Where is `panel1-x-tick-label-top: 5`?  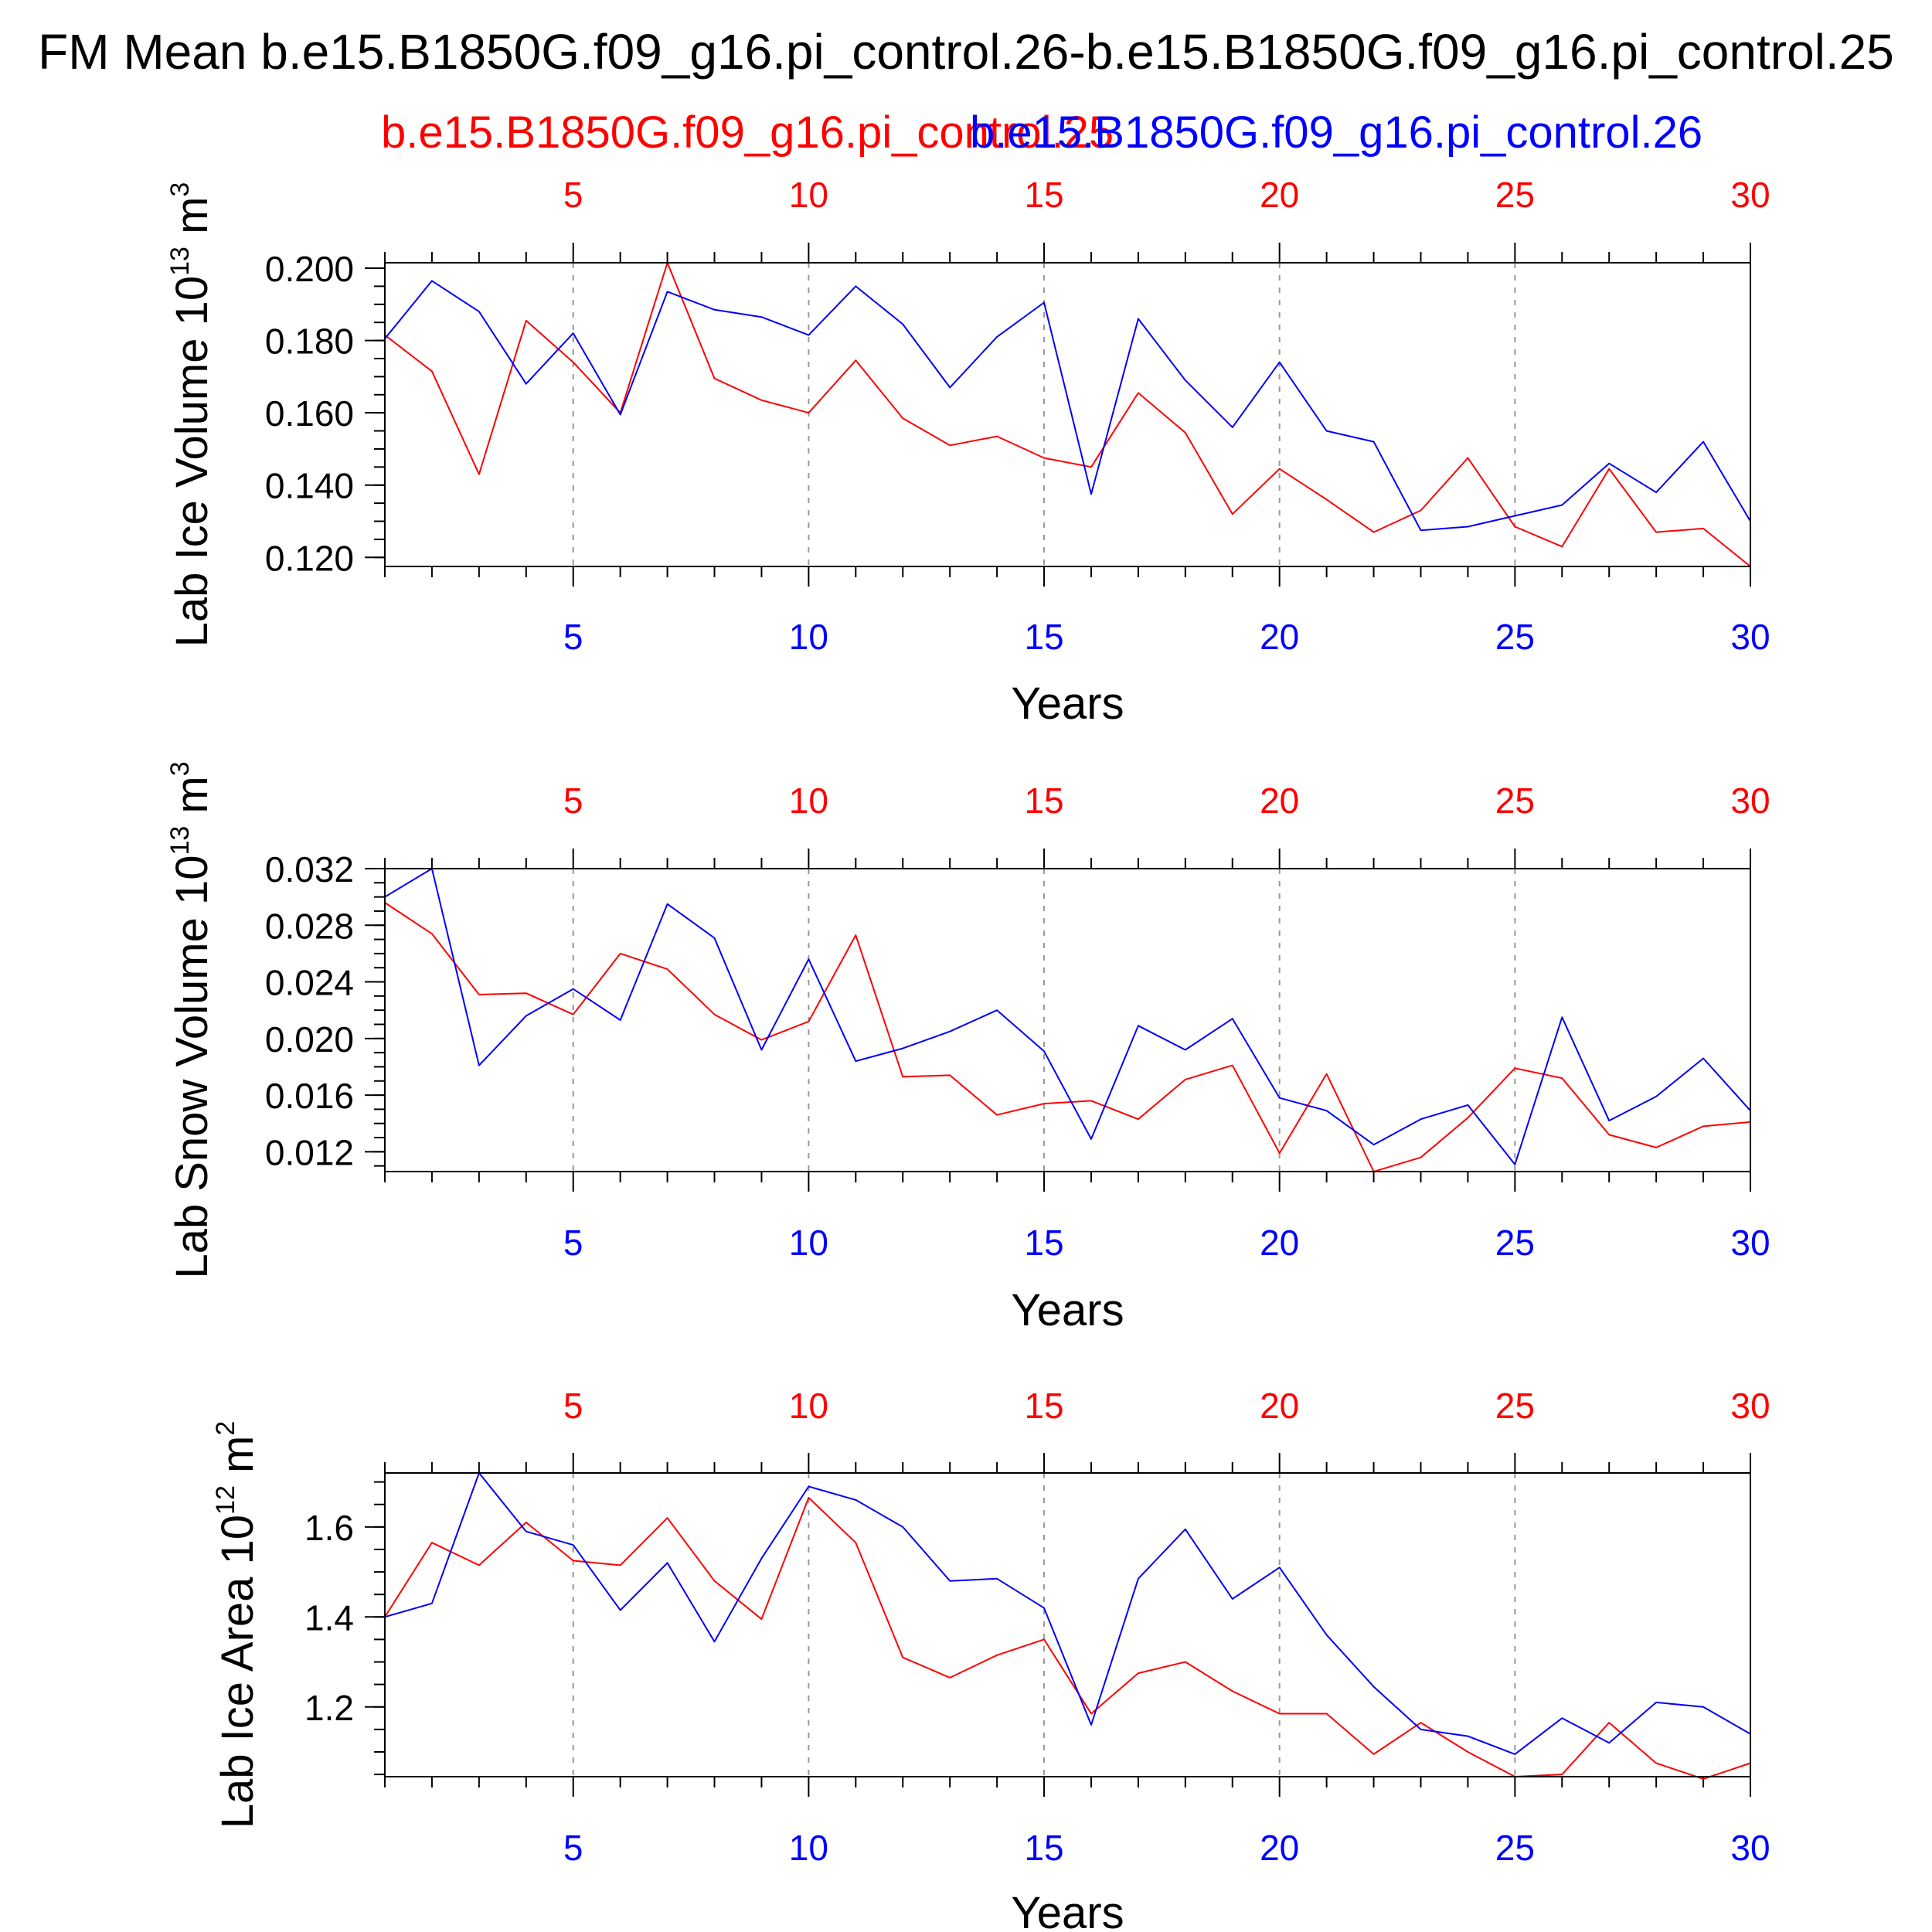 panel1-x-tick-label-top: 5 is located at coordinates (573, 195).